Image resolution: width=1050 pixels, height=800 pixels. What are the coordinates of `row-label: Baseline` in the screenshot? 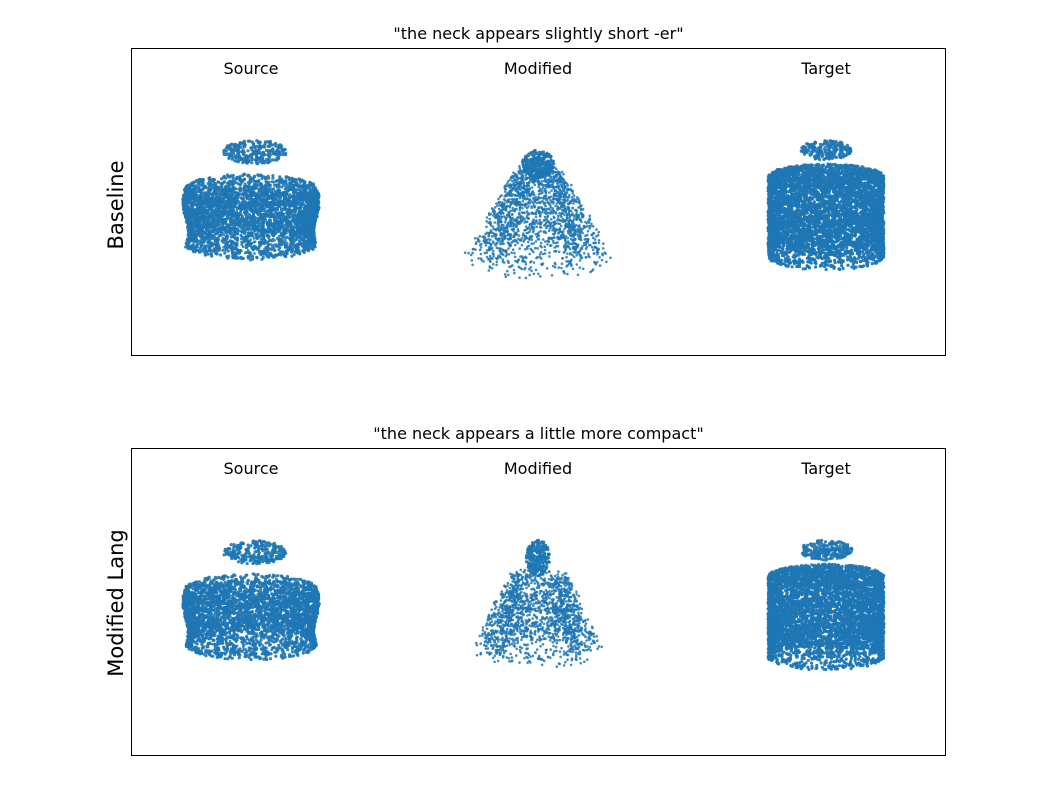 It's located at (116, 204).